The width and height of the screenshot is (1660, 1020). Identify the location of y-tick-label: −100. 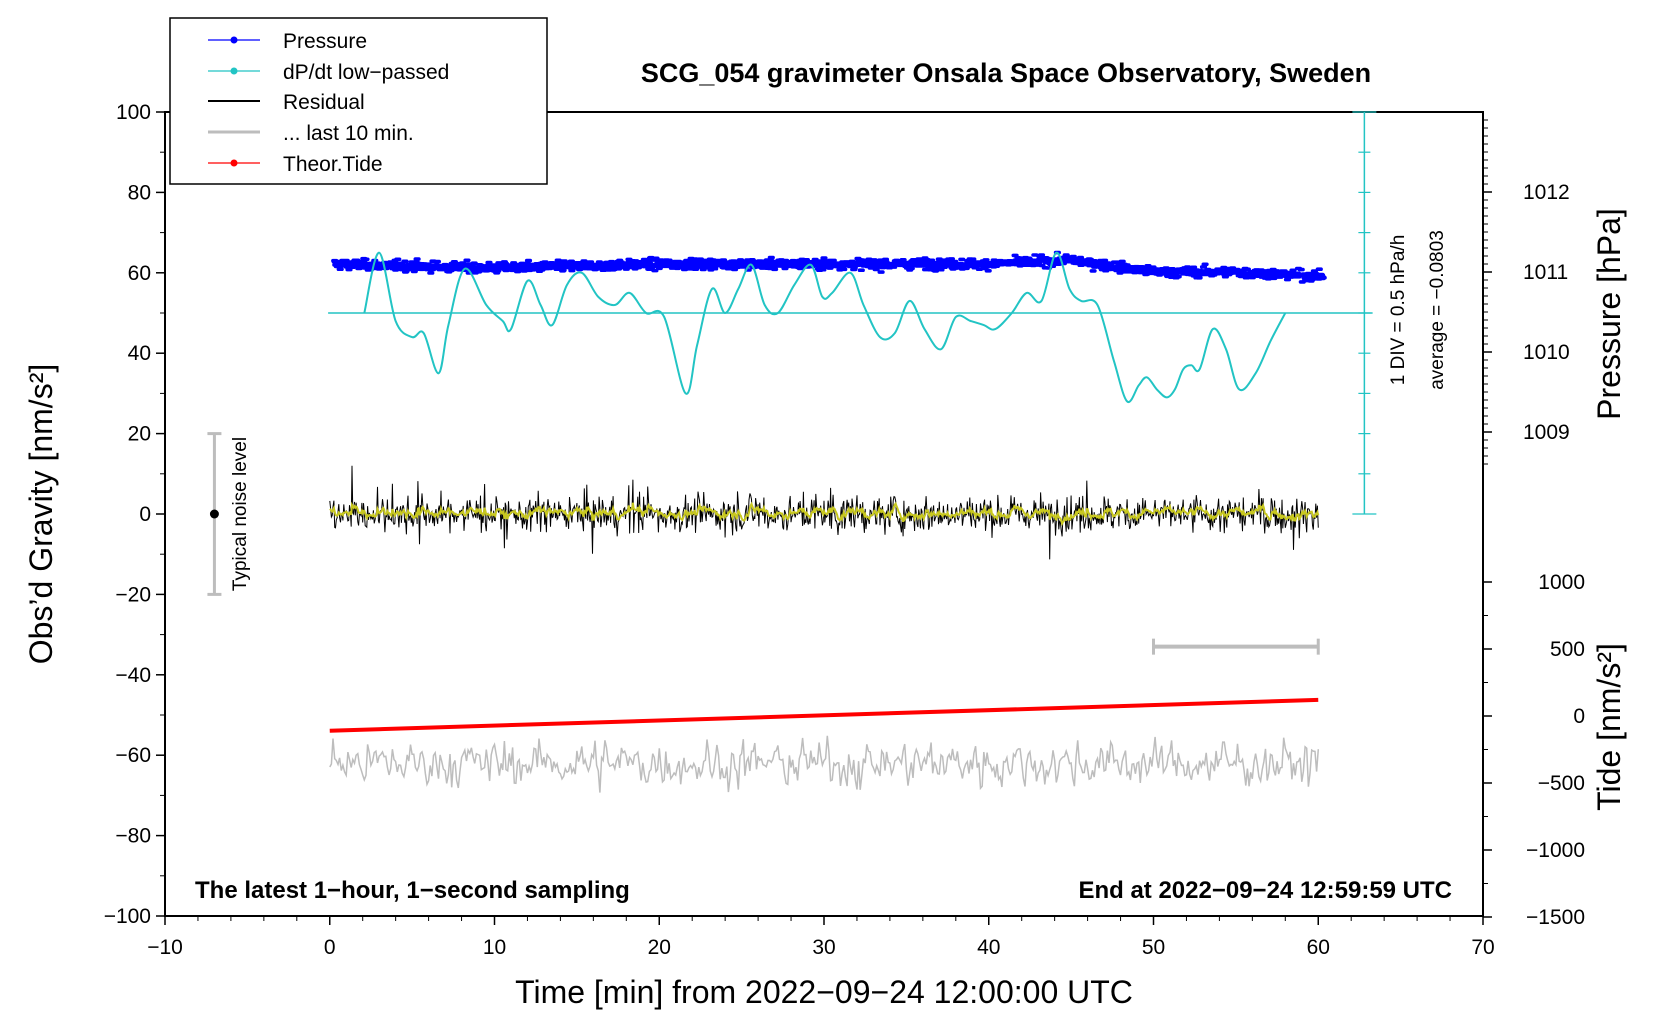
(127, 916).